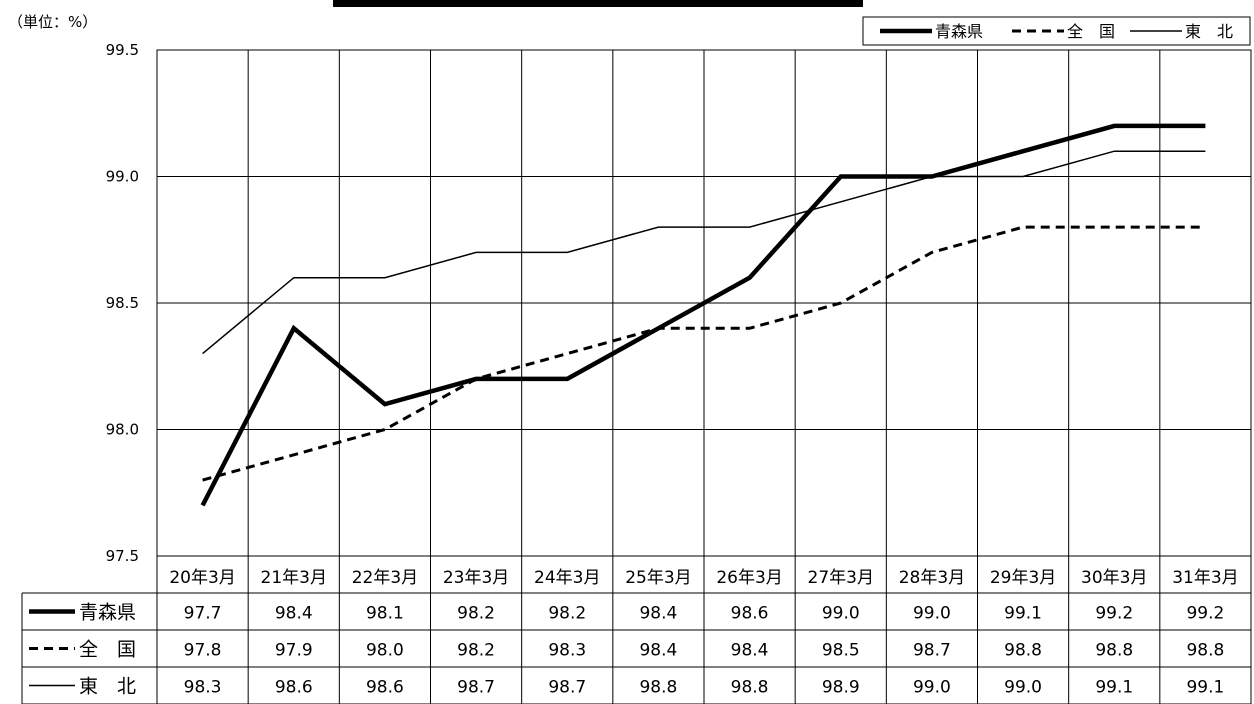  I want to click on category-label: 29年3月, so click(1023, 578).